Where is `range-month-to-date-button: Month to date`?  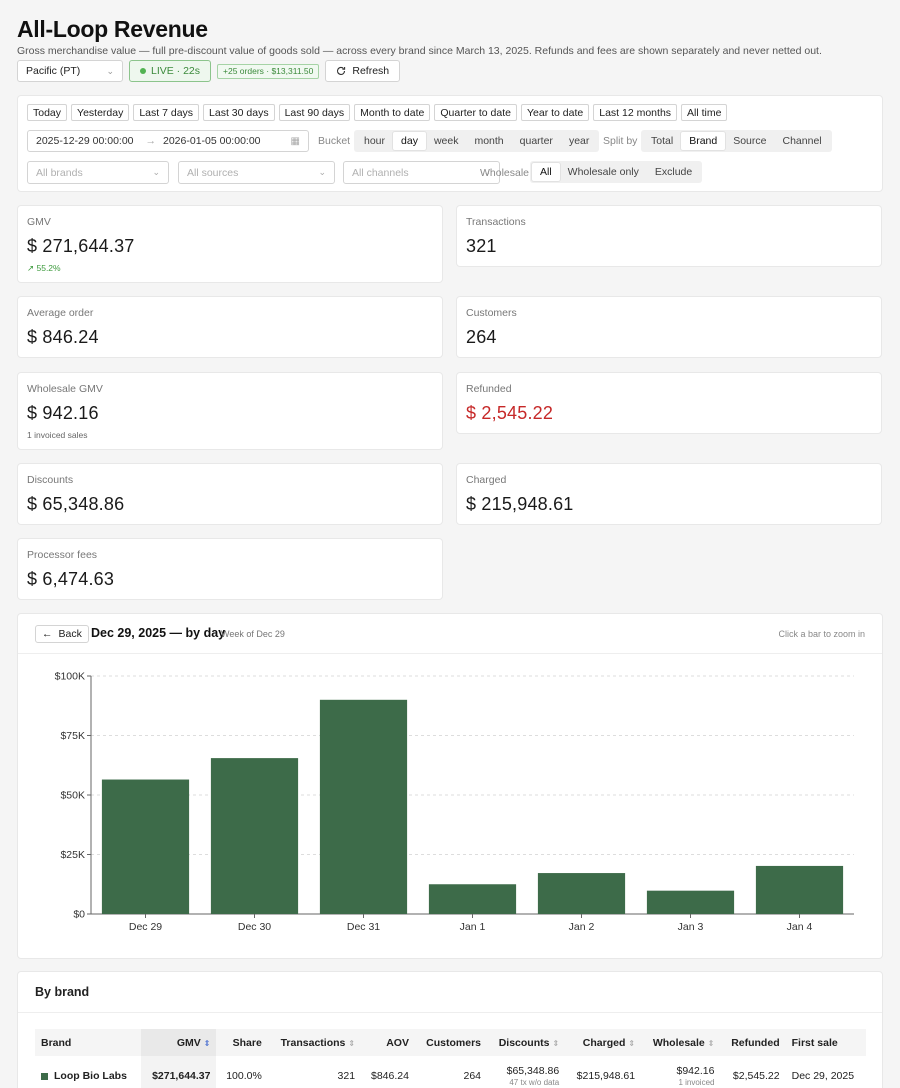
range-month-to-date-button: Month to date is located at coordinates (392, 112).